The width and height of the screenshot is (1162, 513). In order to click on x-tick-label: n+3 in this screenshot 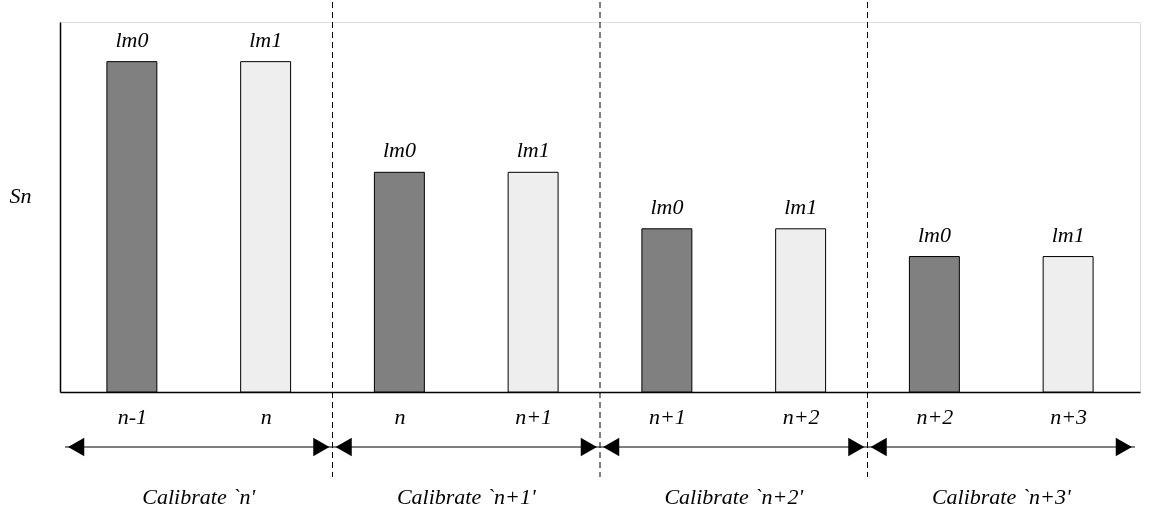, I will do `click(1069, 416)`.